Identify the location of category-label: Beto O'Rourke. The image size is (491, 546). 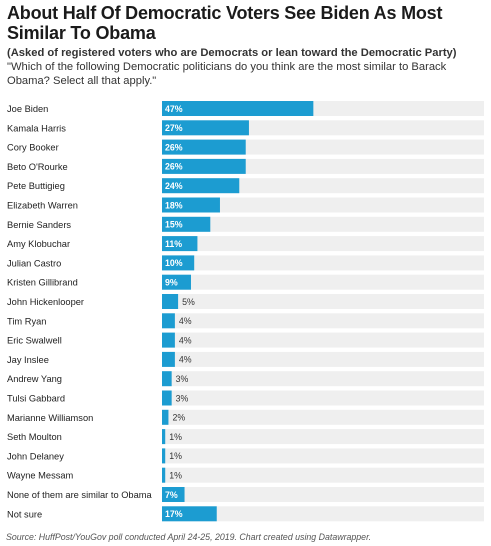
(37, 167).